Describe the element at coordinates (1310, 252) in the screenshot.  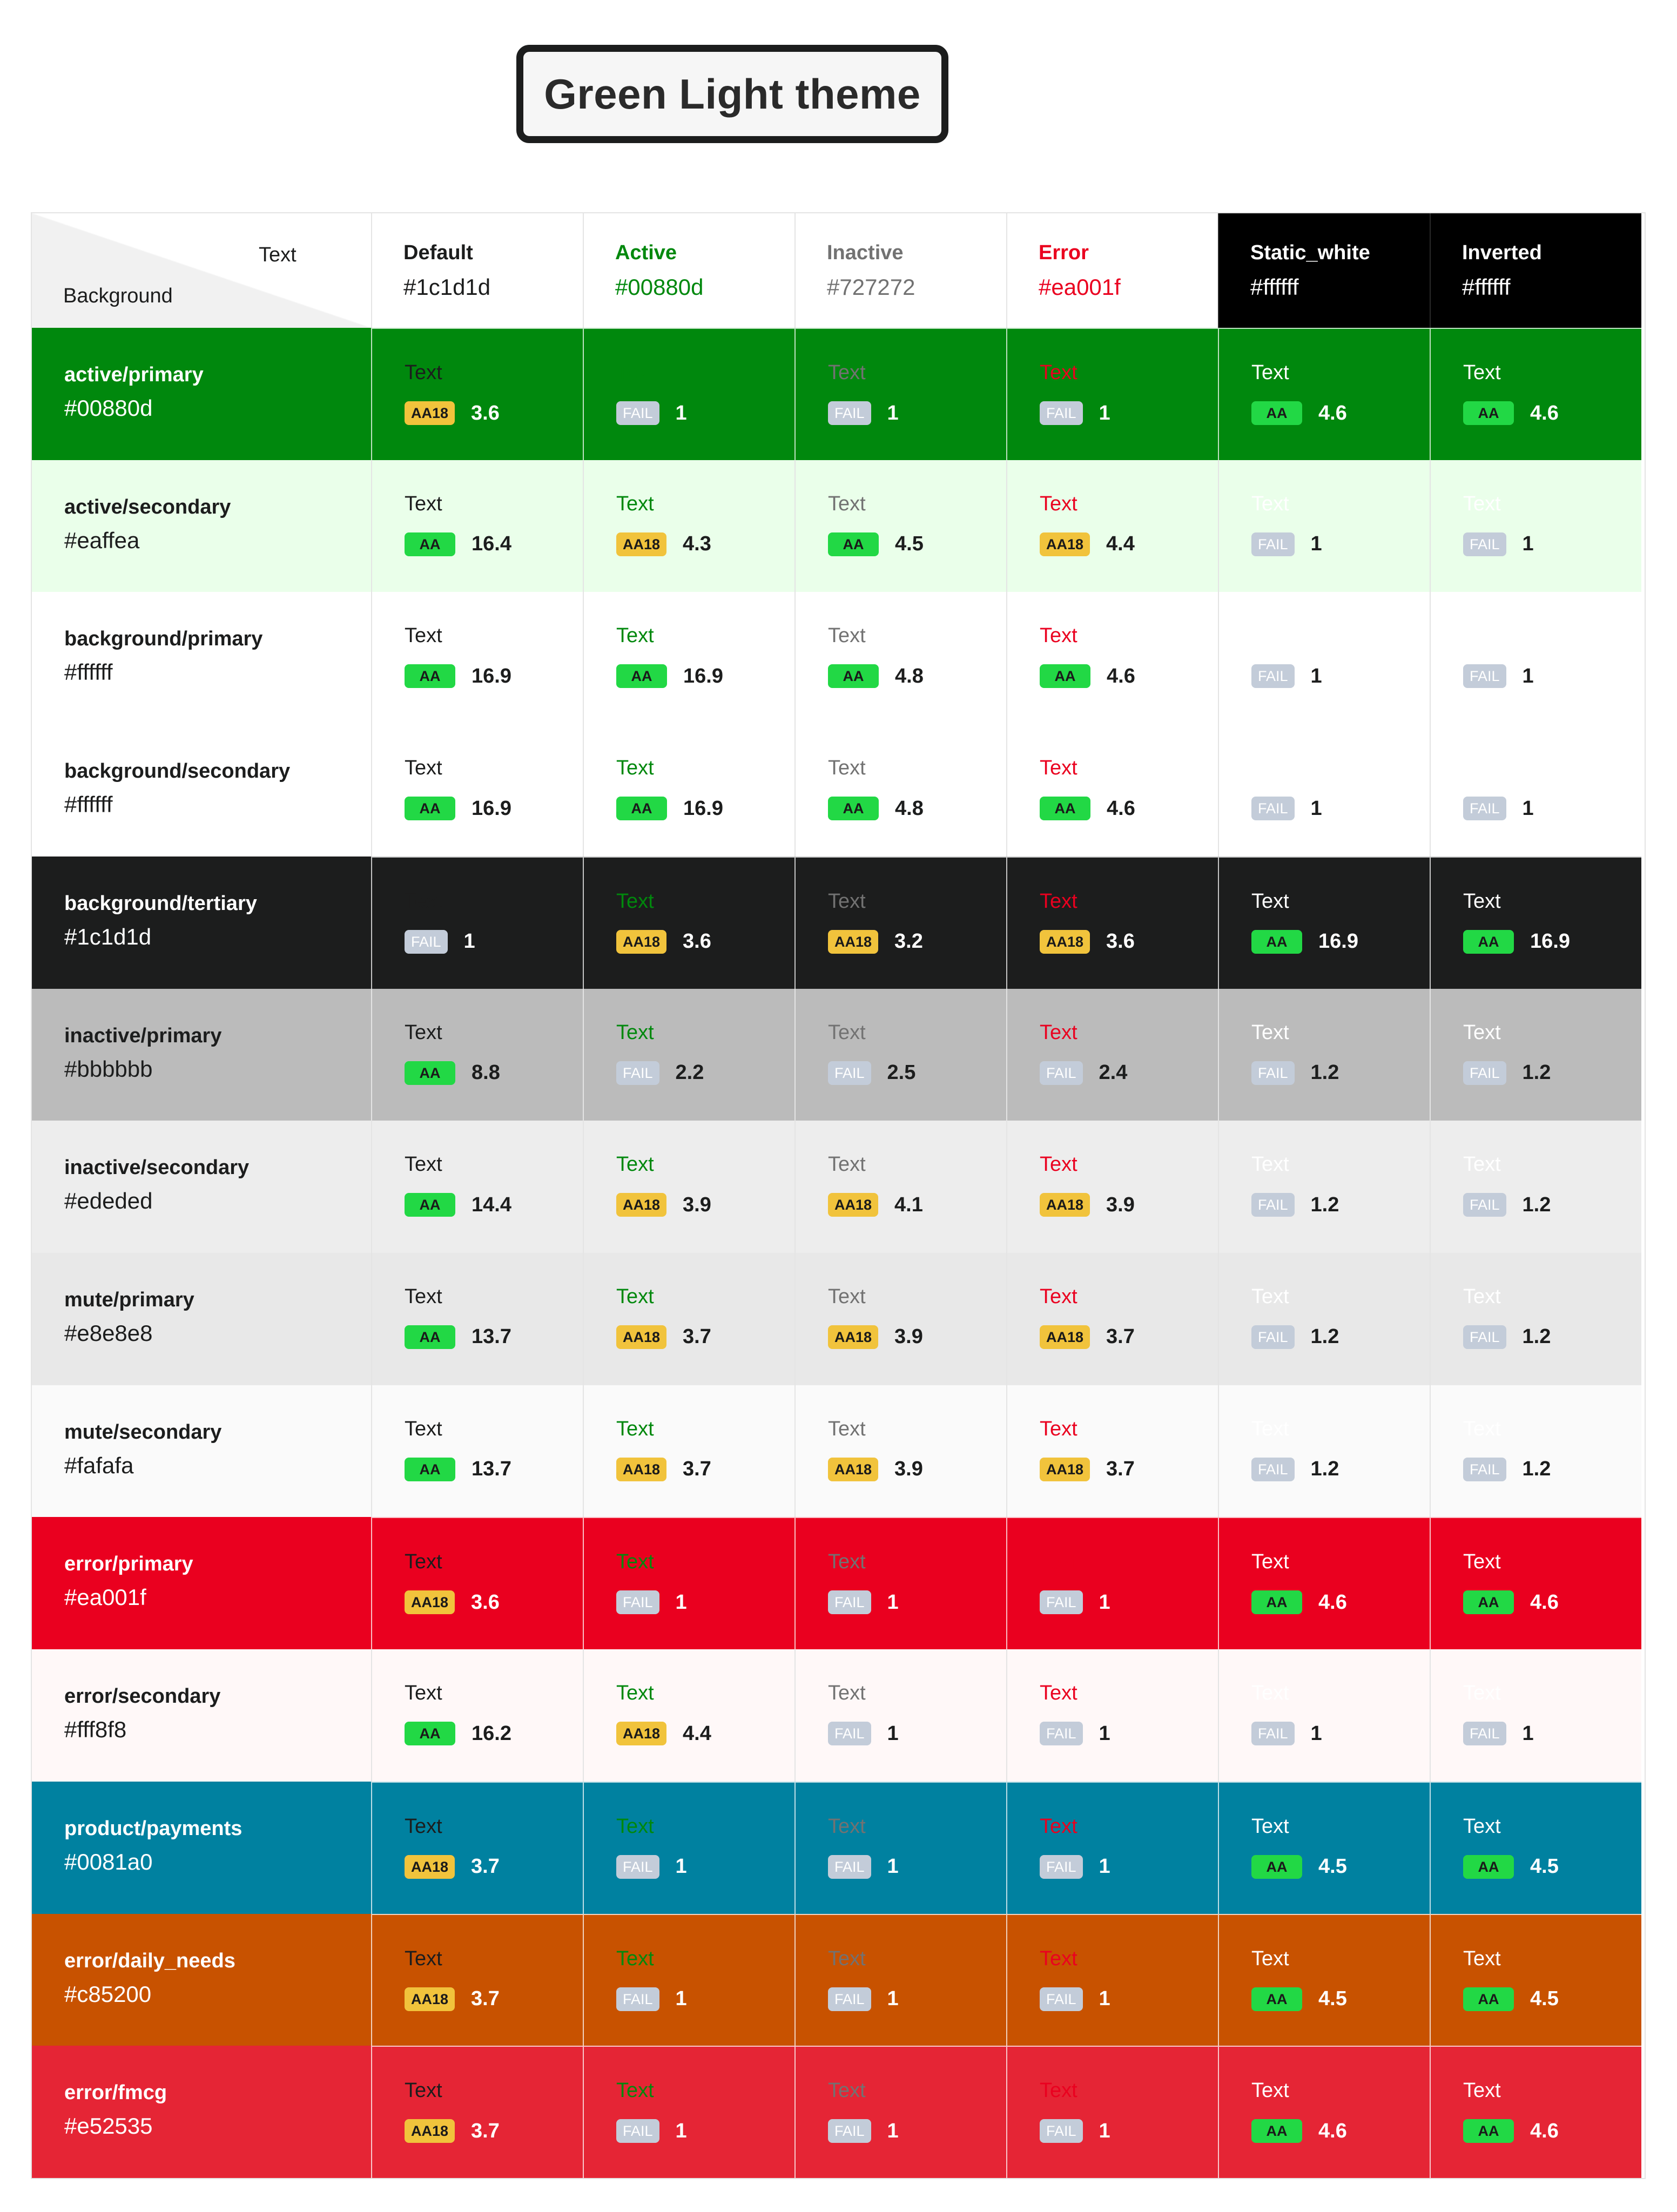
I see `column-name: Static_white` at that location.